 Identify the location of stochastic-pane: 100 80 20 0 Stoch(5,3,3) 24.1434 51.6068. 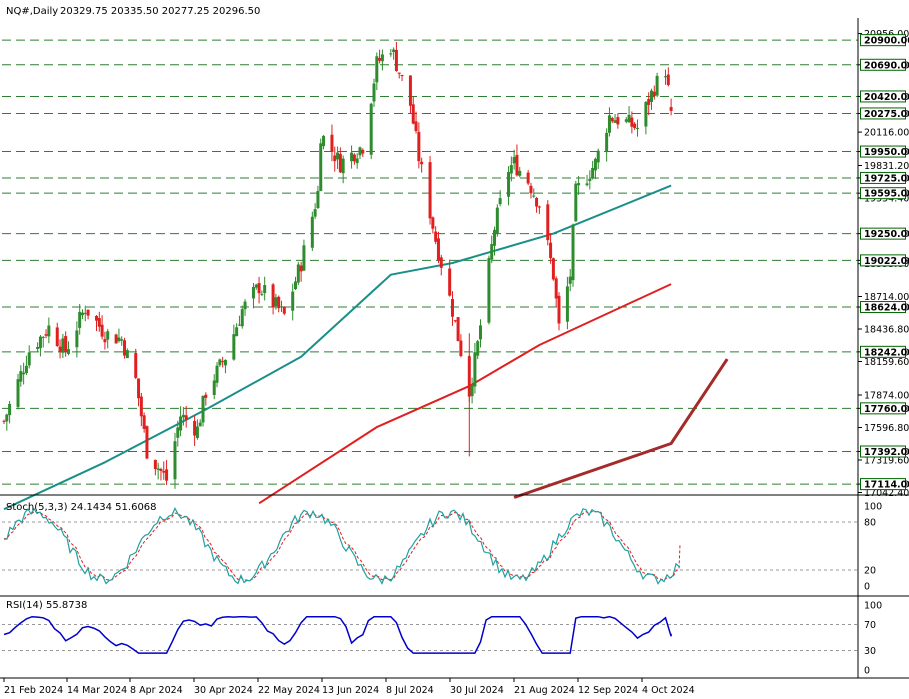
(442, 547).